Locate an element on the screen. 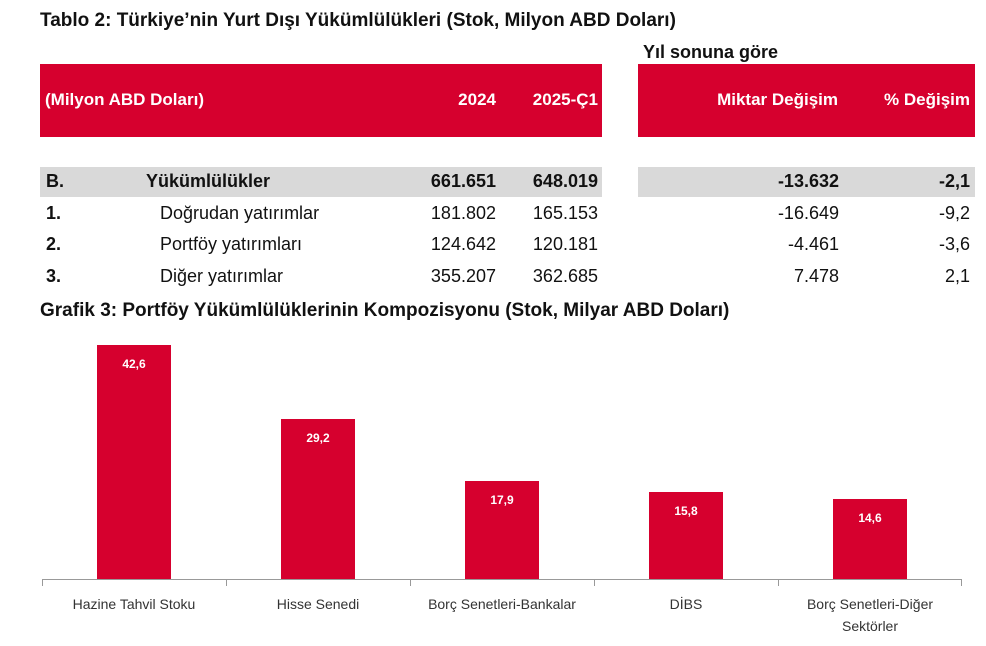 The height and width of the screenshot is (646, 986). row-pct: -2,1 is located at coordinates (954, 181).